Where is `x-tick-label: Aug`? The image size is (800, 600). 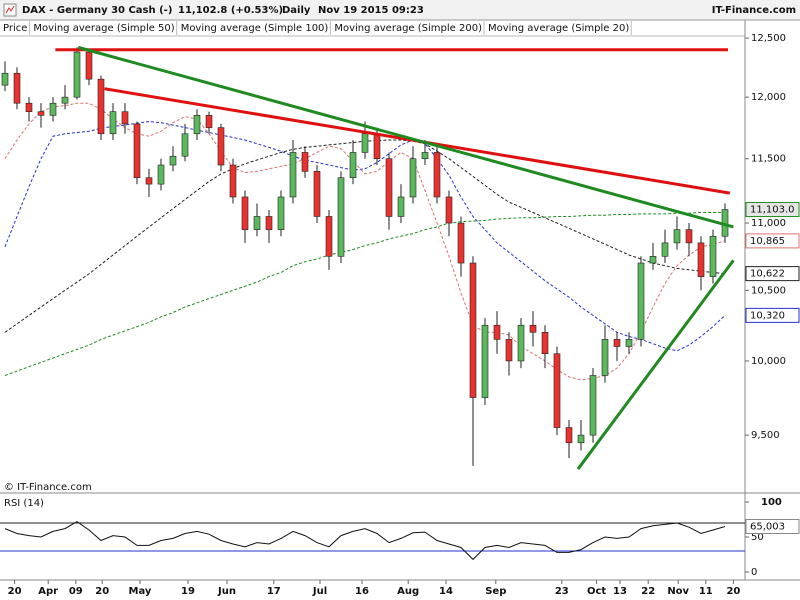 x-tick-label: Aug is located at coordinates (408, 591).